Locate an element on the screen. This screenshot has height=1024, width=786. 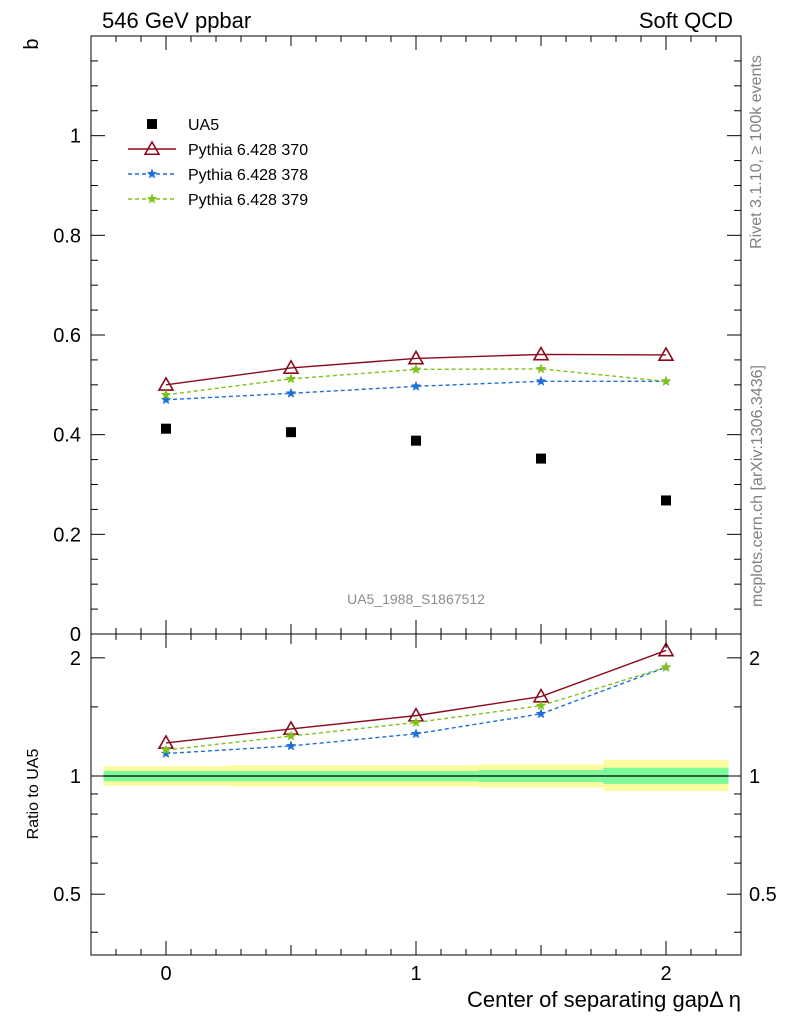
ratio-y-tick-label-right: 0.5 is located at coordinates (763, 895).